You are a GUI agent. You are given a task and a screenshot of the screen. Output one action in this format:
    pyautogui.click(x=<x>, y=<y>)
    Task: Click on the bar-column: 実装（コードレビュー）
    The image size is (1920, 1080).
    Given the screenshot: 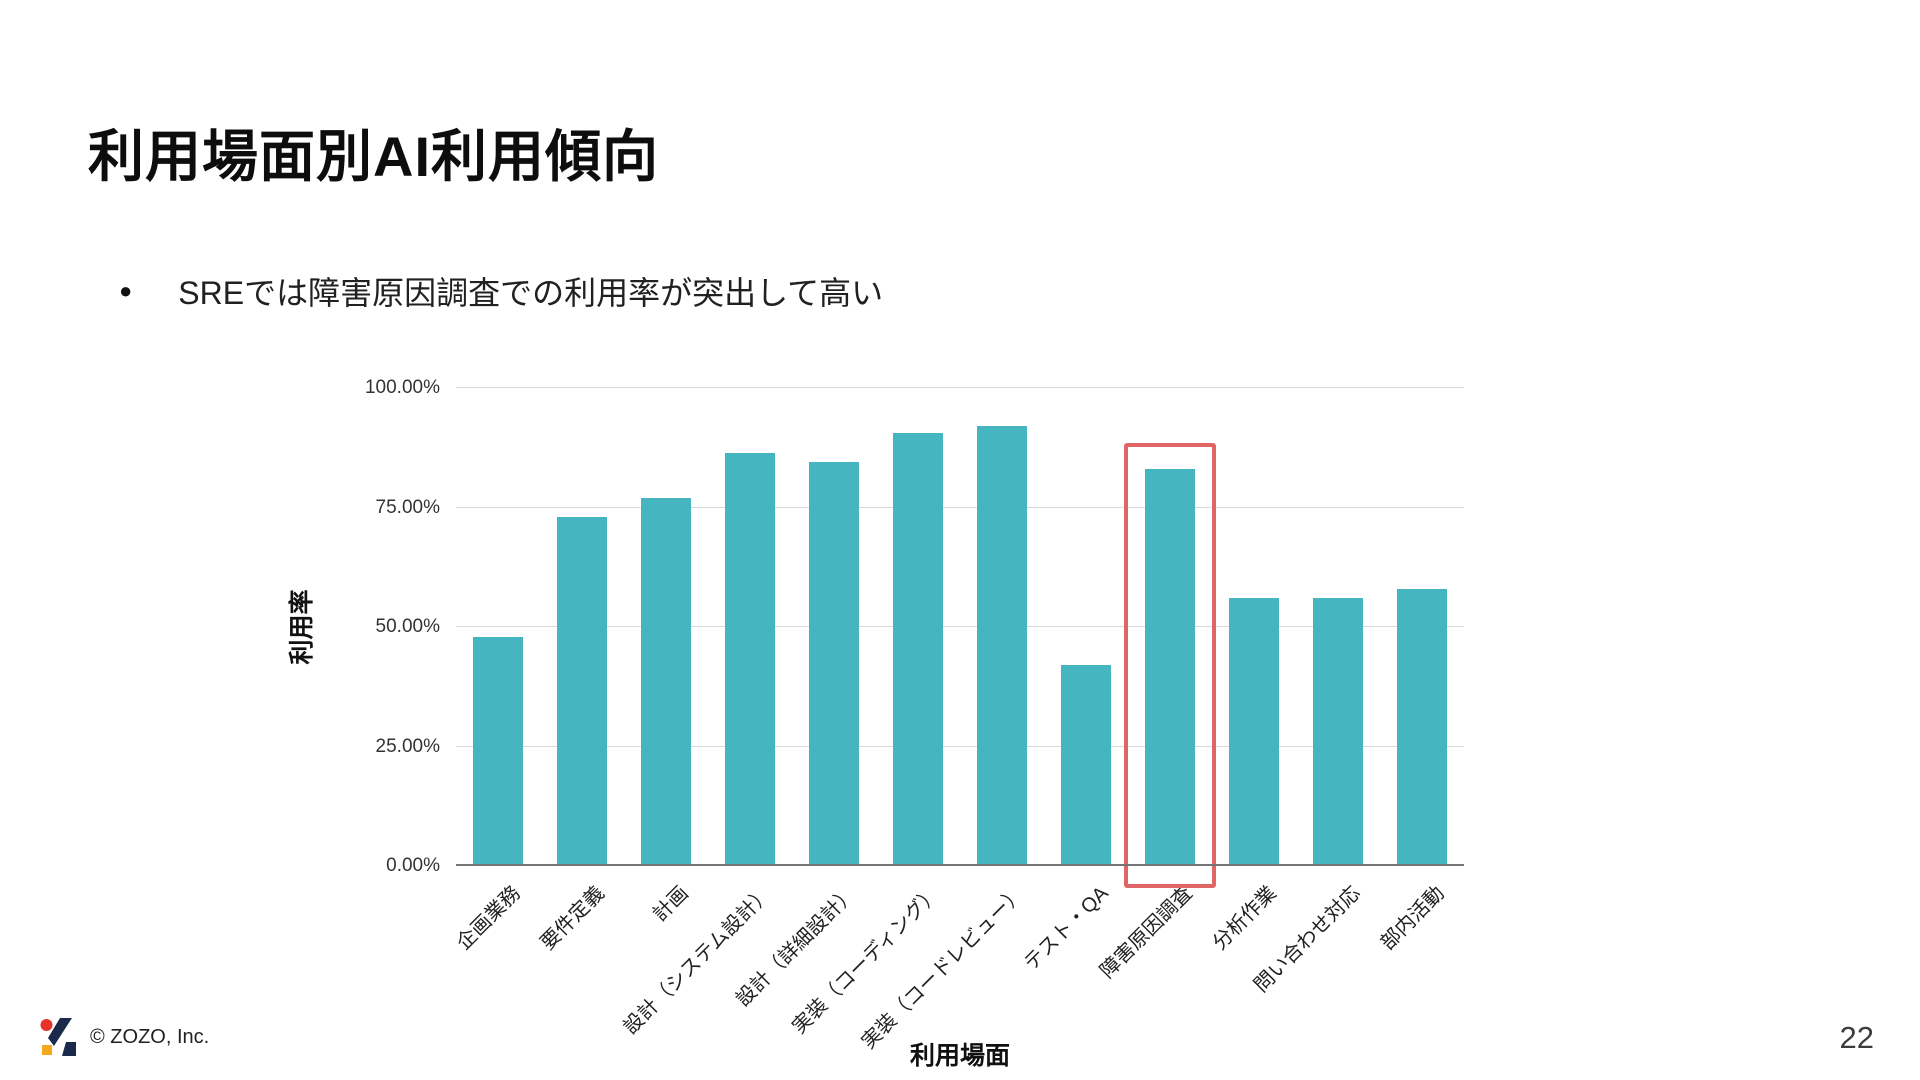 What is the action you would take?
    pyautogui.click(x=950, y=720)
    